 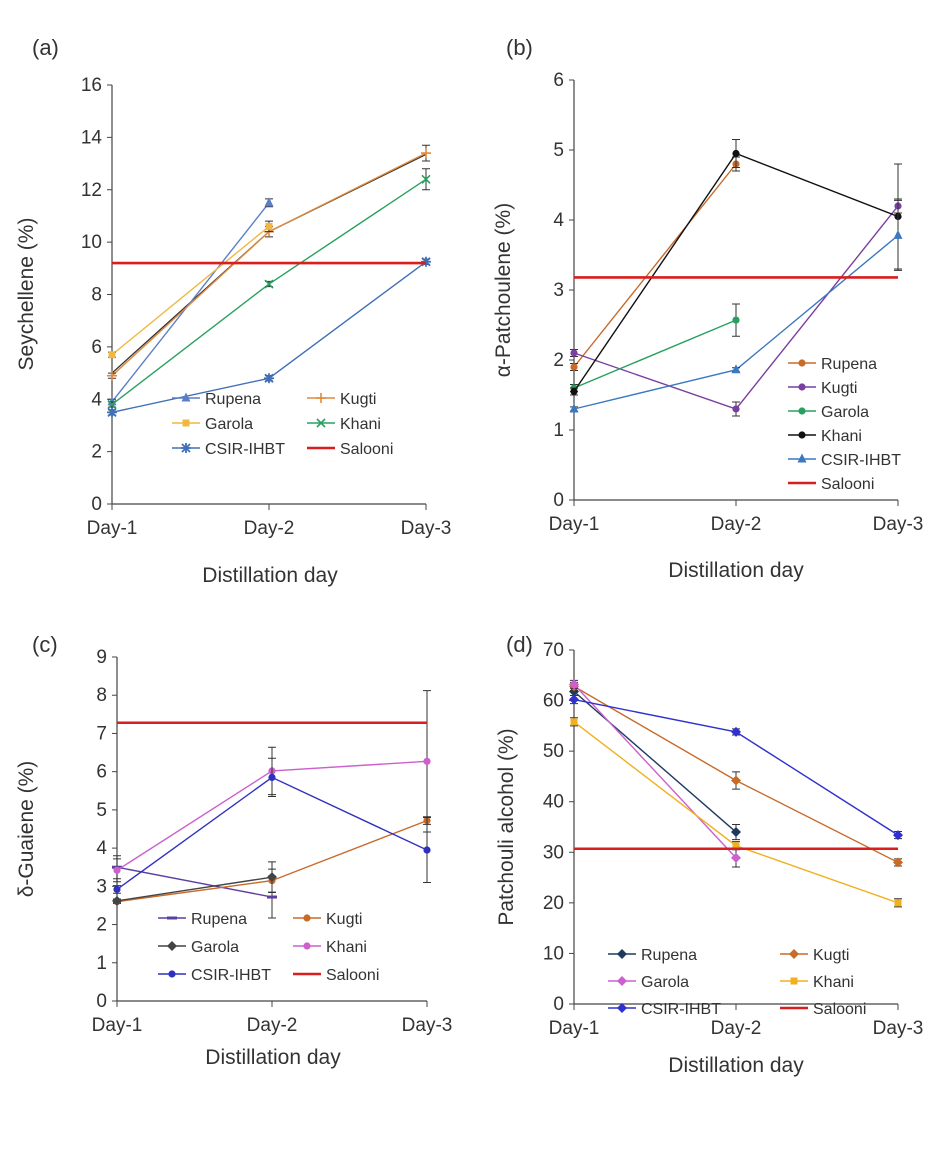 What do you see at coordinates (45, 644) in the screenshot?
I see `panel-label: (c)` at bounding box center [45, 644].